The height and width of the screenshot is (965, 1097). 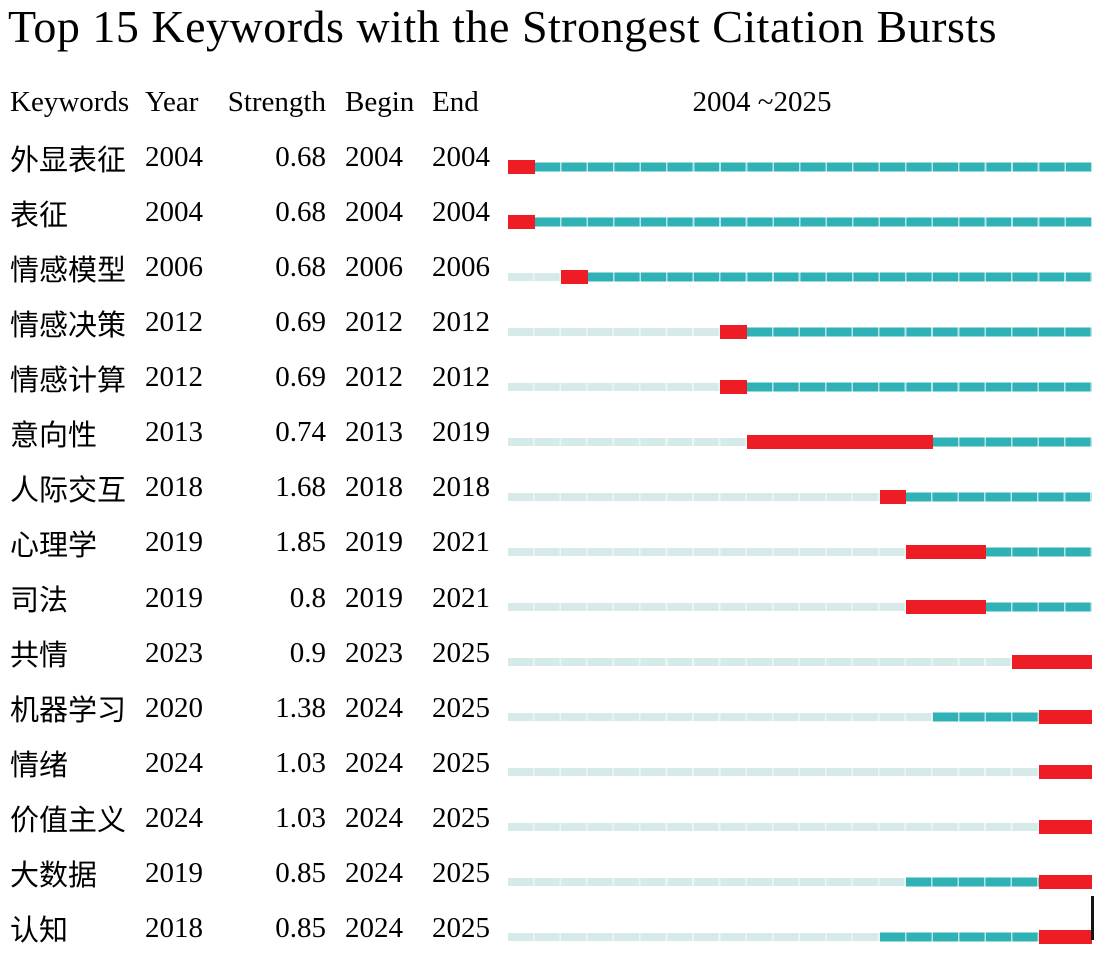 I want to click on table-row: 价值主义 2024 1.03 2024 2025, so click(x=548, y=827).